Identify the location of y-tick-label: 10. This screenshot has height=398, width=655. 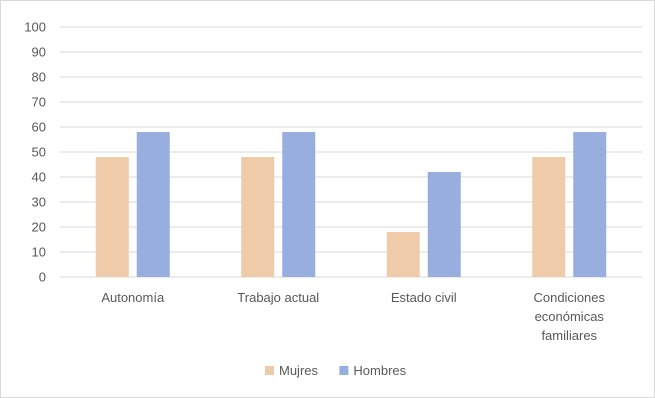
(39, 252).